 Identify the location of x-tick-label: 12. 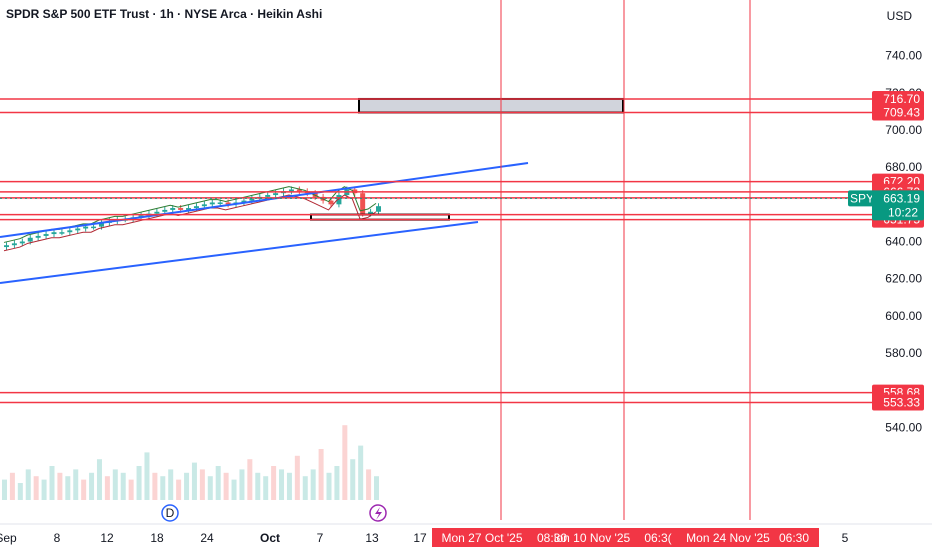
(107, 538).